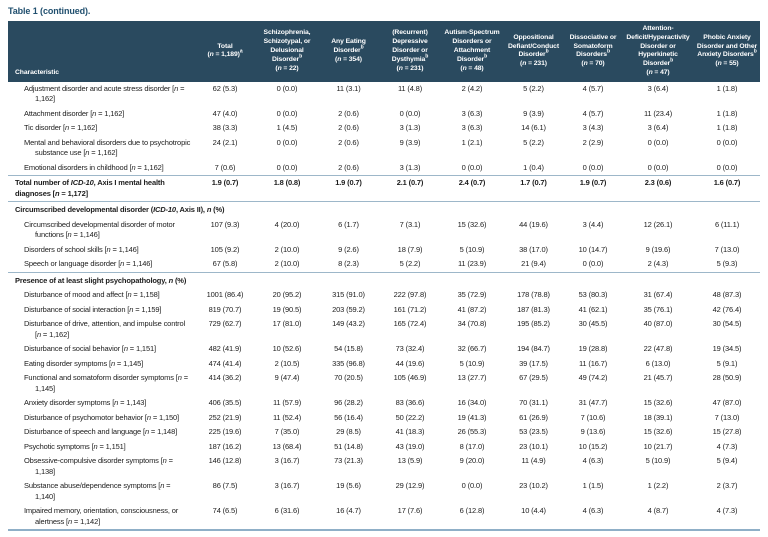 This screenshot has width=768, height=537. What do you see at coordinates (101, 51) in the screenshot?
I see `header-cell-characteristic: Characteristic` at bounding box center [101, 51].